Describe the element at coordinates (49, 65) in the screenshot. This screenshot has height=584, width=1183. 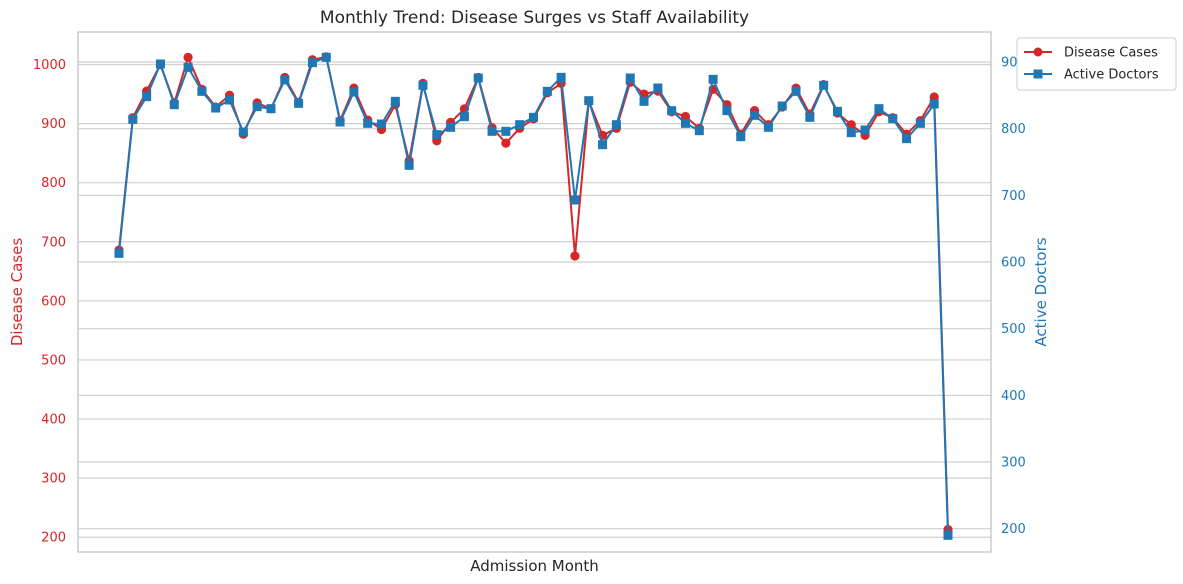
I see `y-left-tick-label: 1000` at that location.